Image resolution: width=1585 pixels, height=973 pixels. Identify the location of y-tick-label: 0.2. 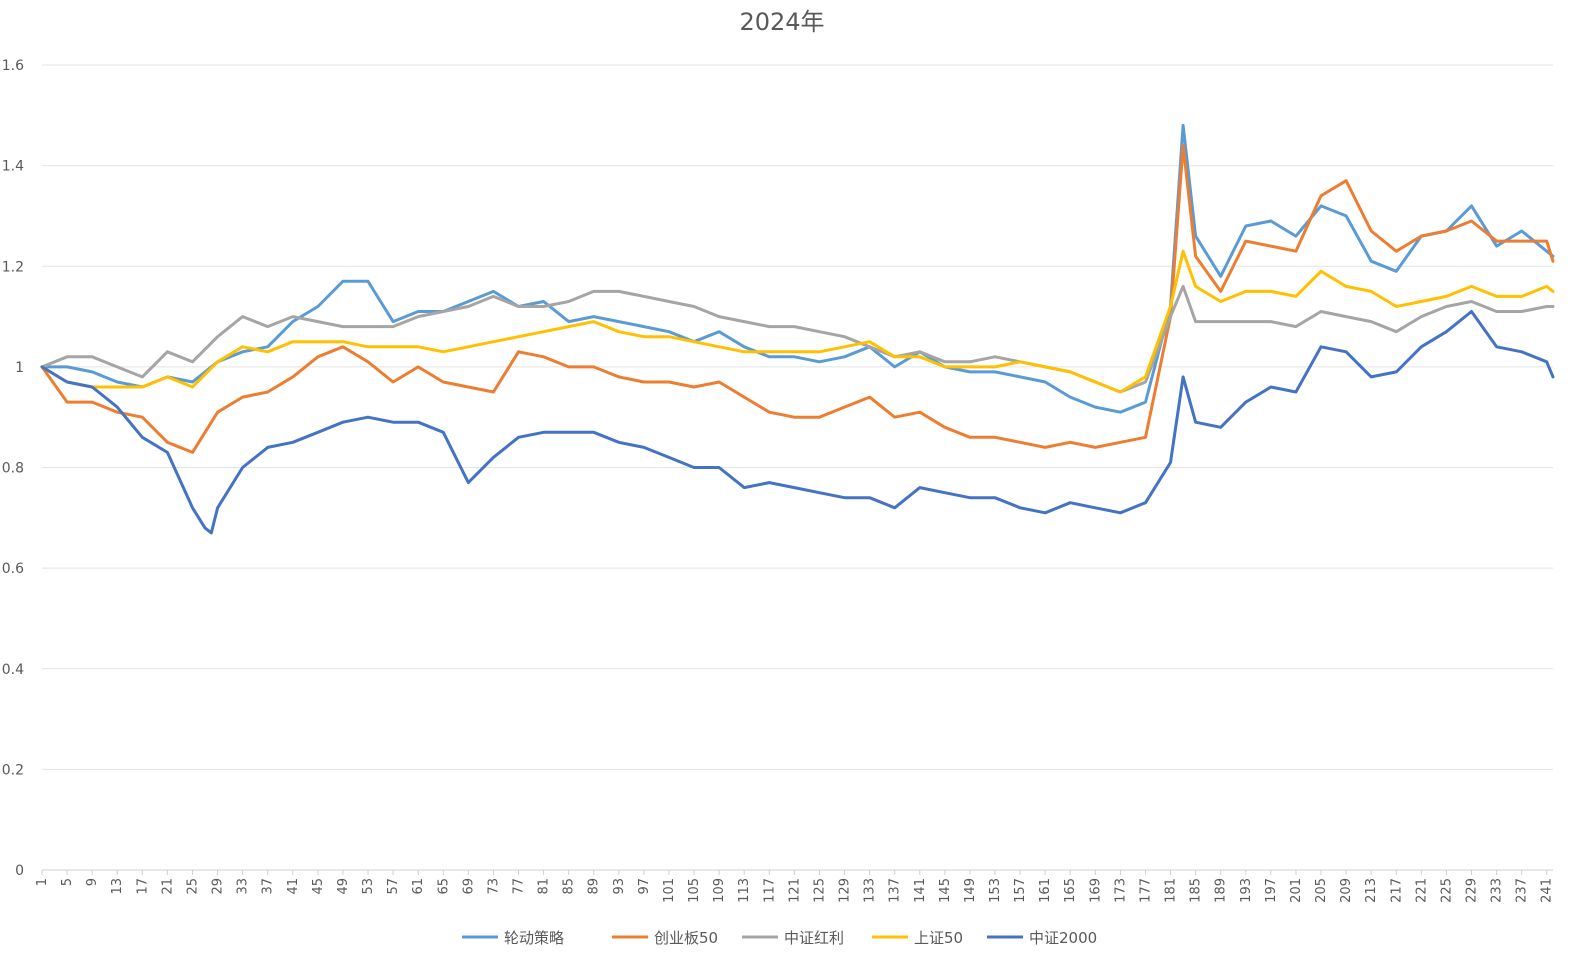
(13, 770).